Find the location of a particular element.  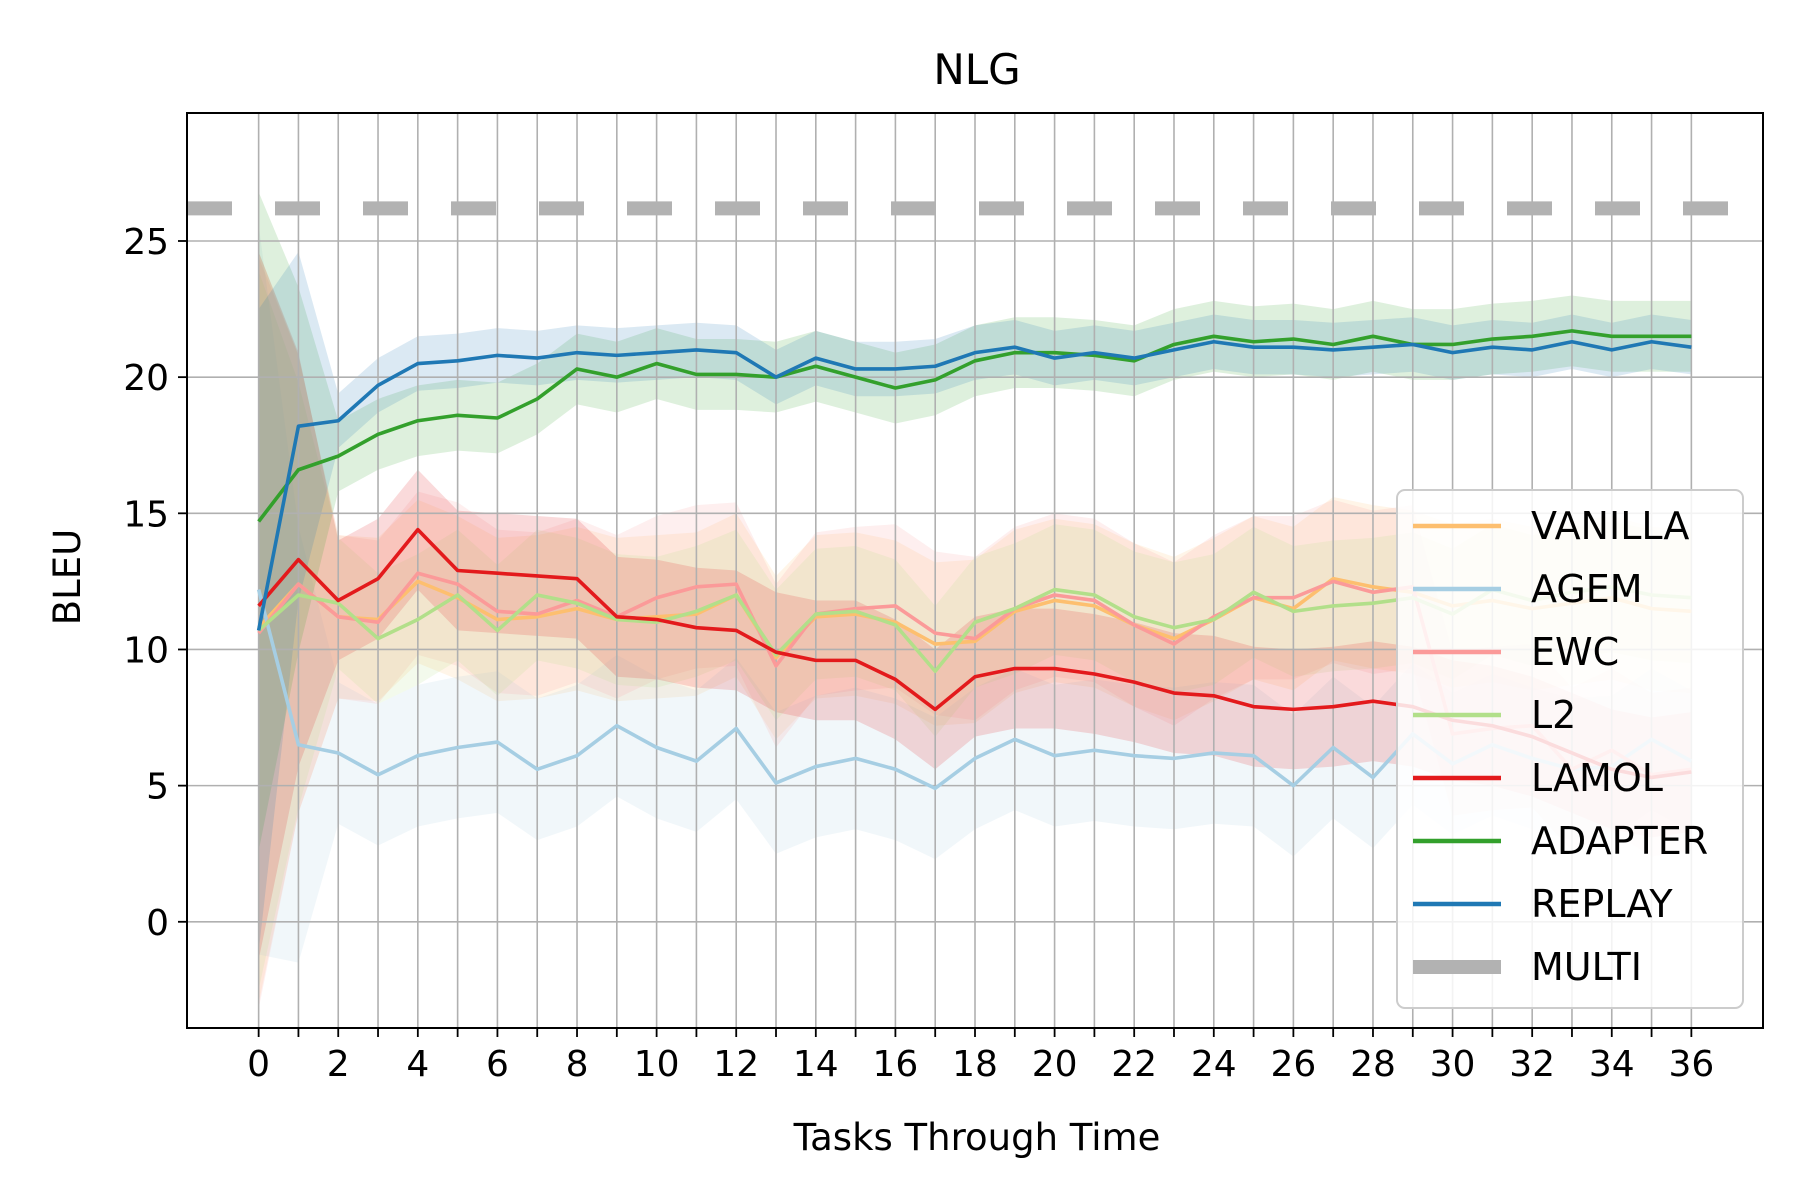

legend-box is located at coordinates (1570, 749).